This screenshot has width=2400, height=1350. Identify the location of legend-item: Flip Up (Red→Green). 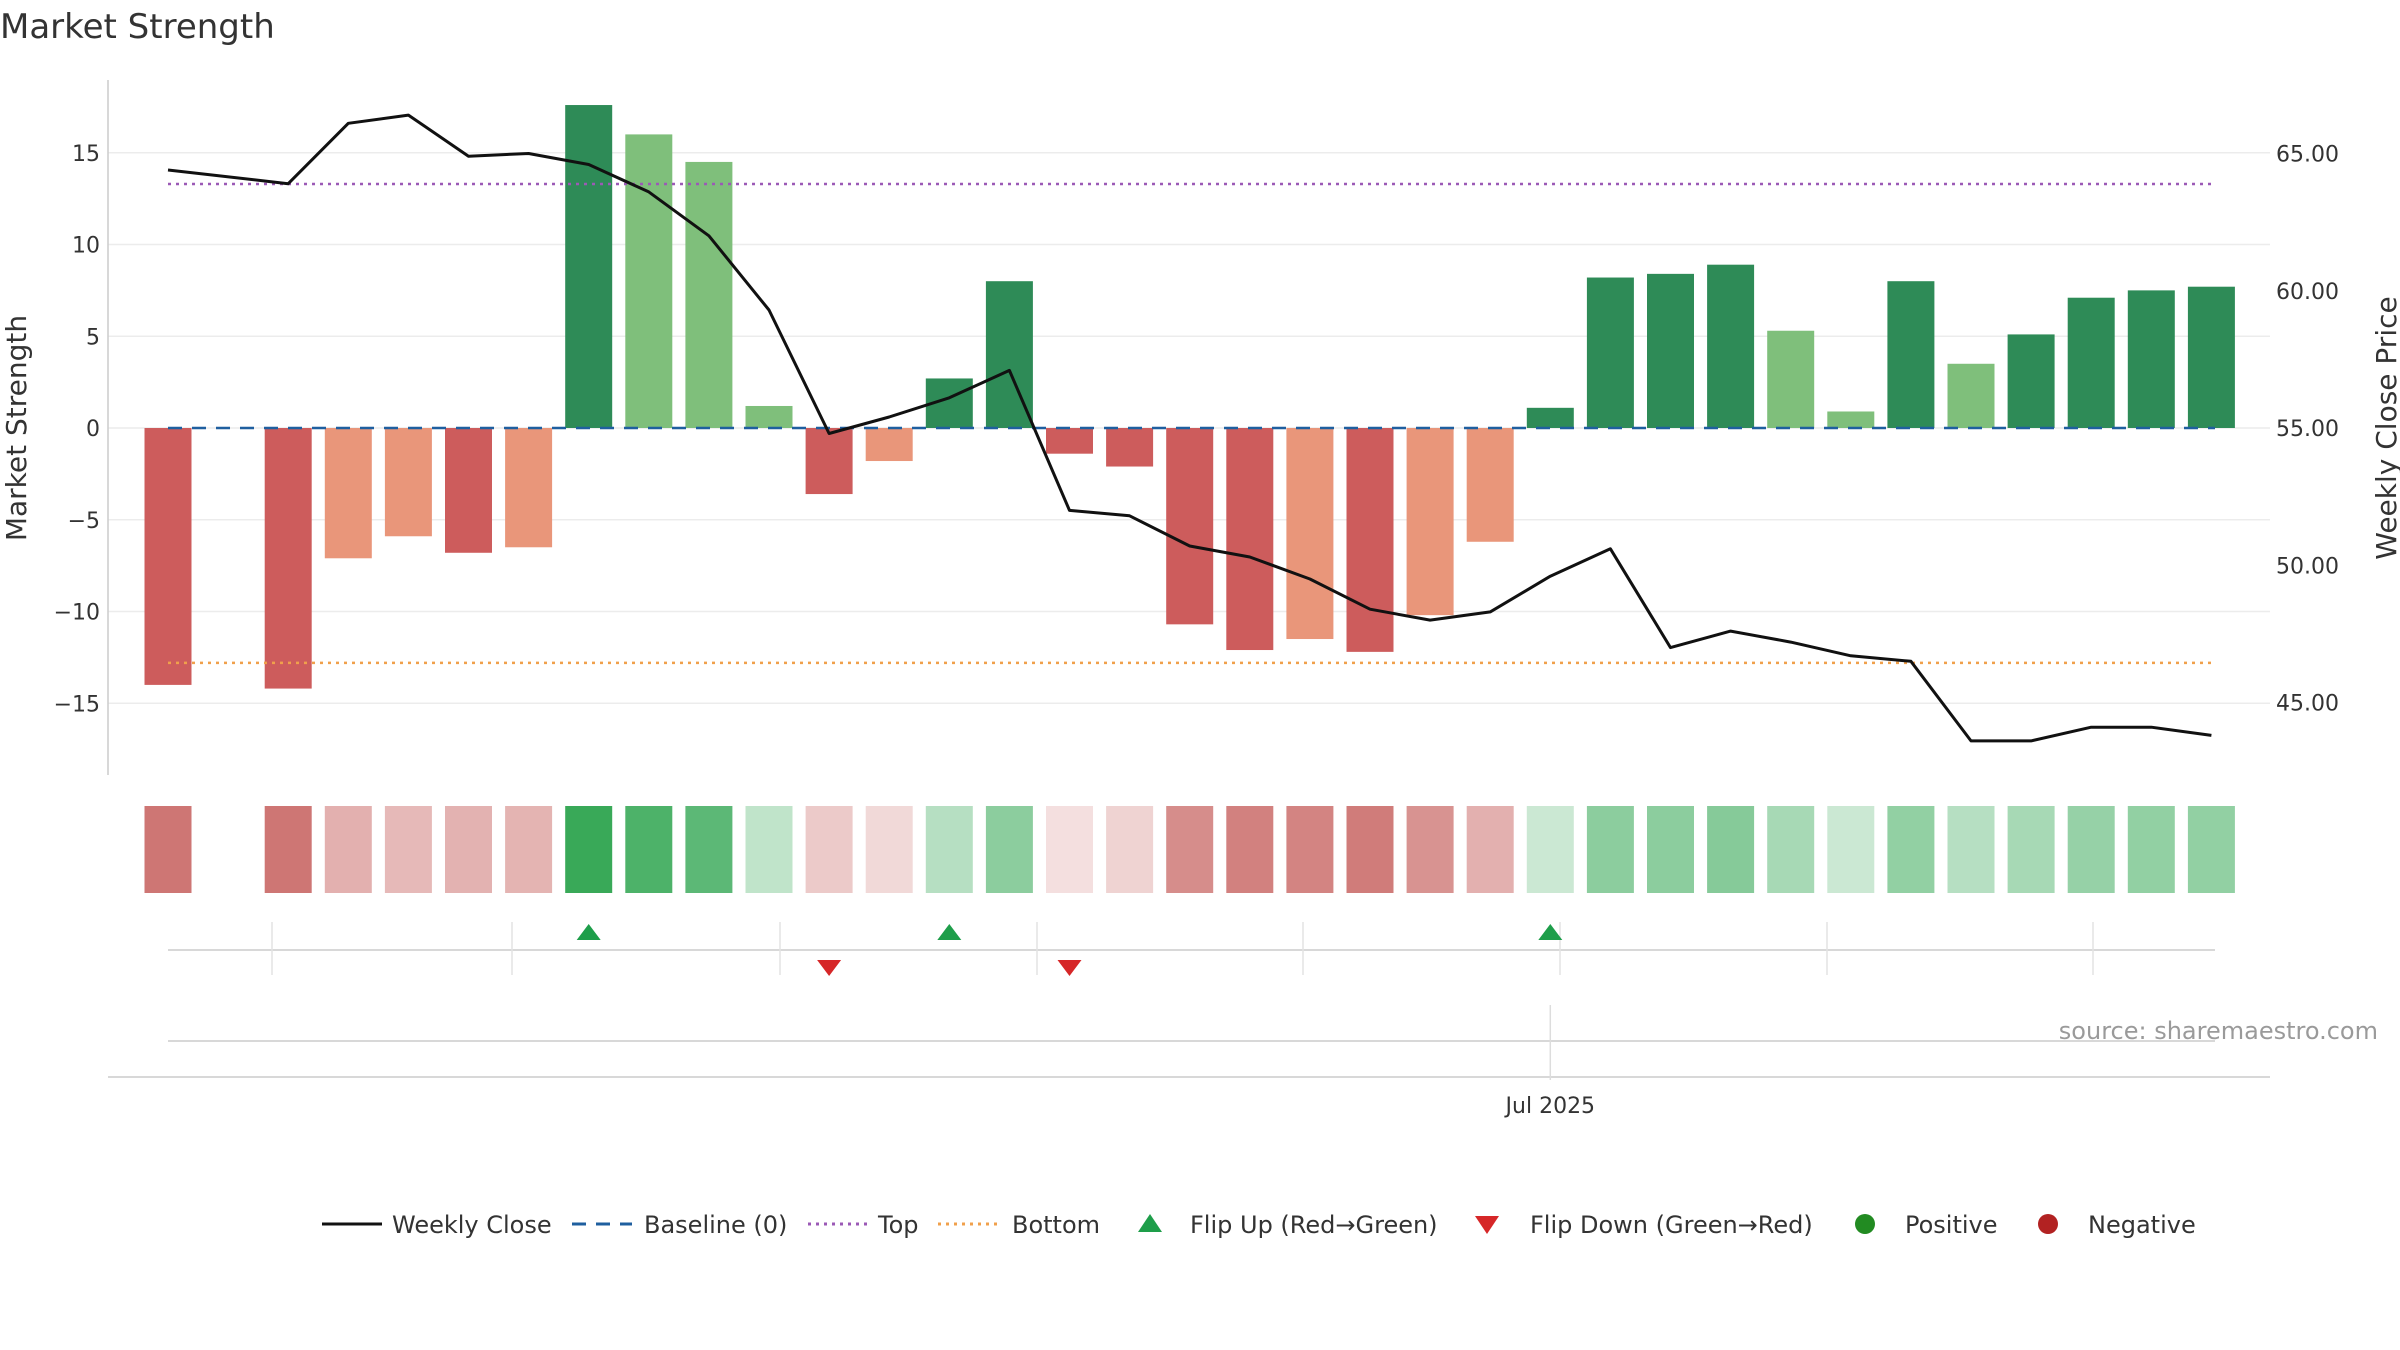
(1288, 1225).